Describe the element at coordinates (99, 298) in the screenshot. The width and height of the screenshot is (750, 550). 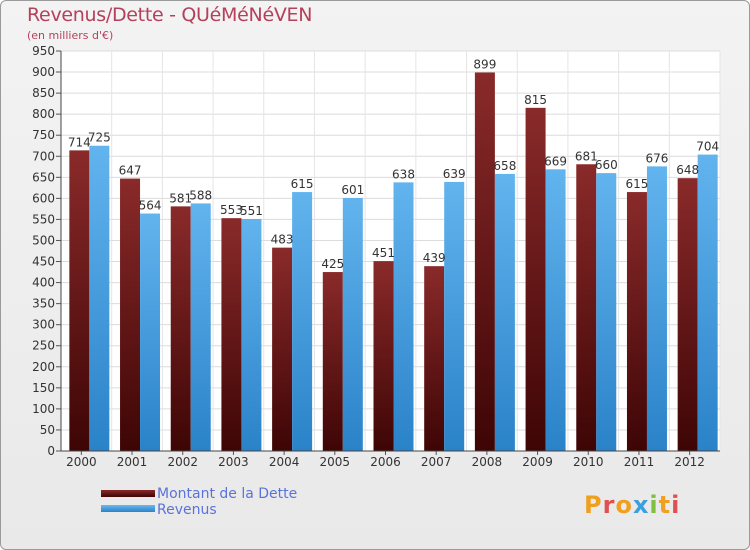
I see `bar-revenus-2000` at that location.